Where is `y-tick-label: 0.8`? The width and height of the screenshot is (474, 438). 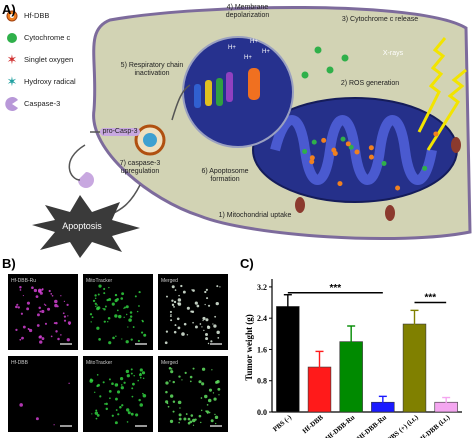
y-tick-label: 0.8 is located at coordinates (262, 381).